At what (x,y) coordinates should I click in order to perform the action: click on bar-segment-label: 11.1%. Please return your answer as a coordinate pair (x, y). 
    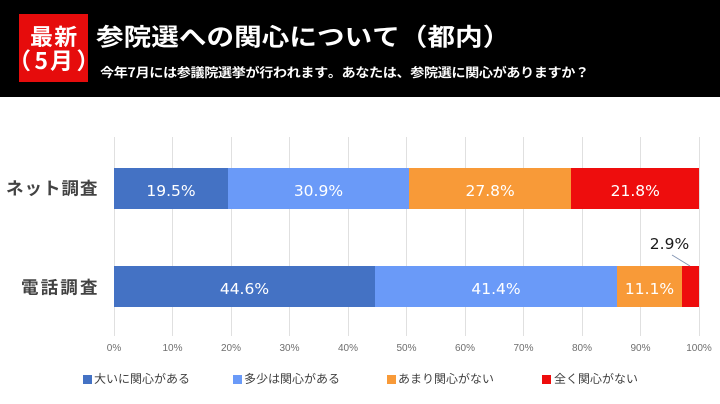
    Looking at the image, I should click on (649, 289).